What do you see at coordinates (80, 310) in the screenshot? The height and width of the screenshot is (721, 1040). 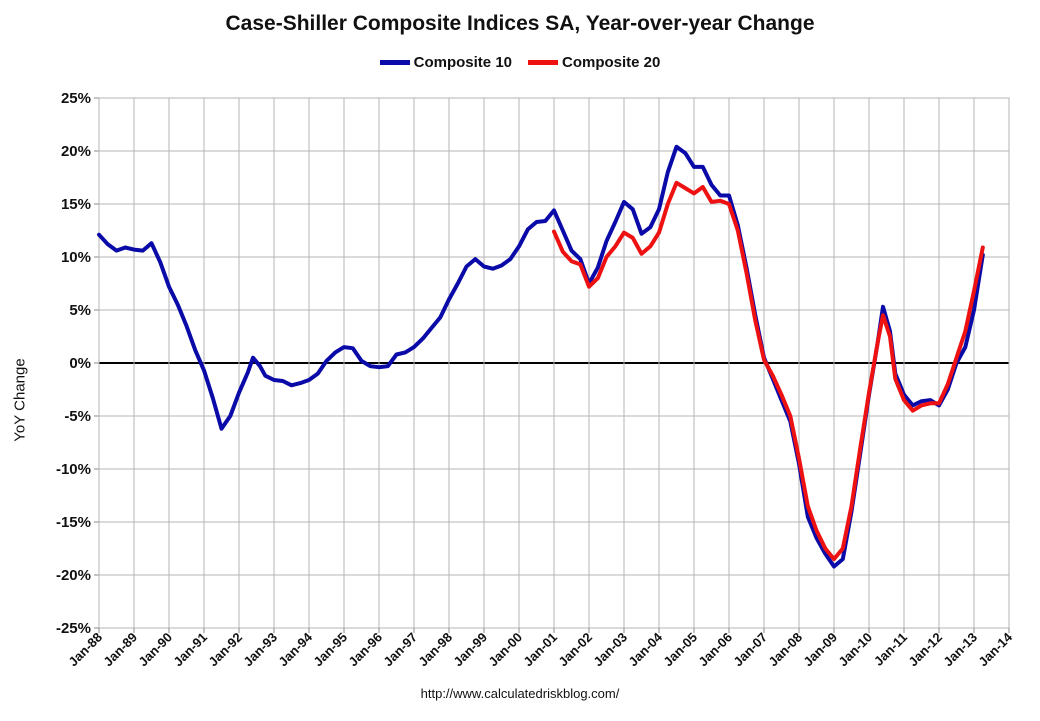 I see `y-tick-label: 5%` at bounding box center [80, 310].